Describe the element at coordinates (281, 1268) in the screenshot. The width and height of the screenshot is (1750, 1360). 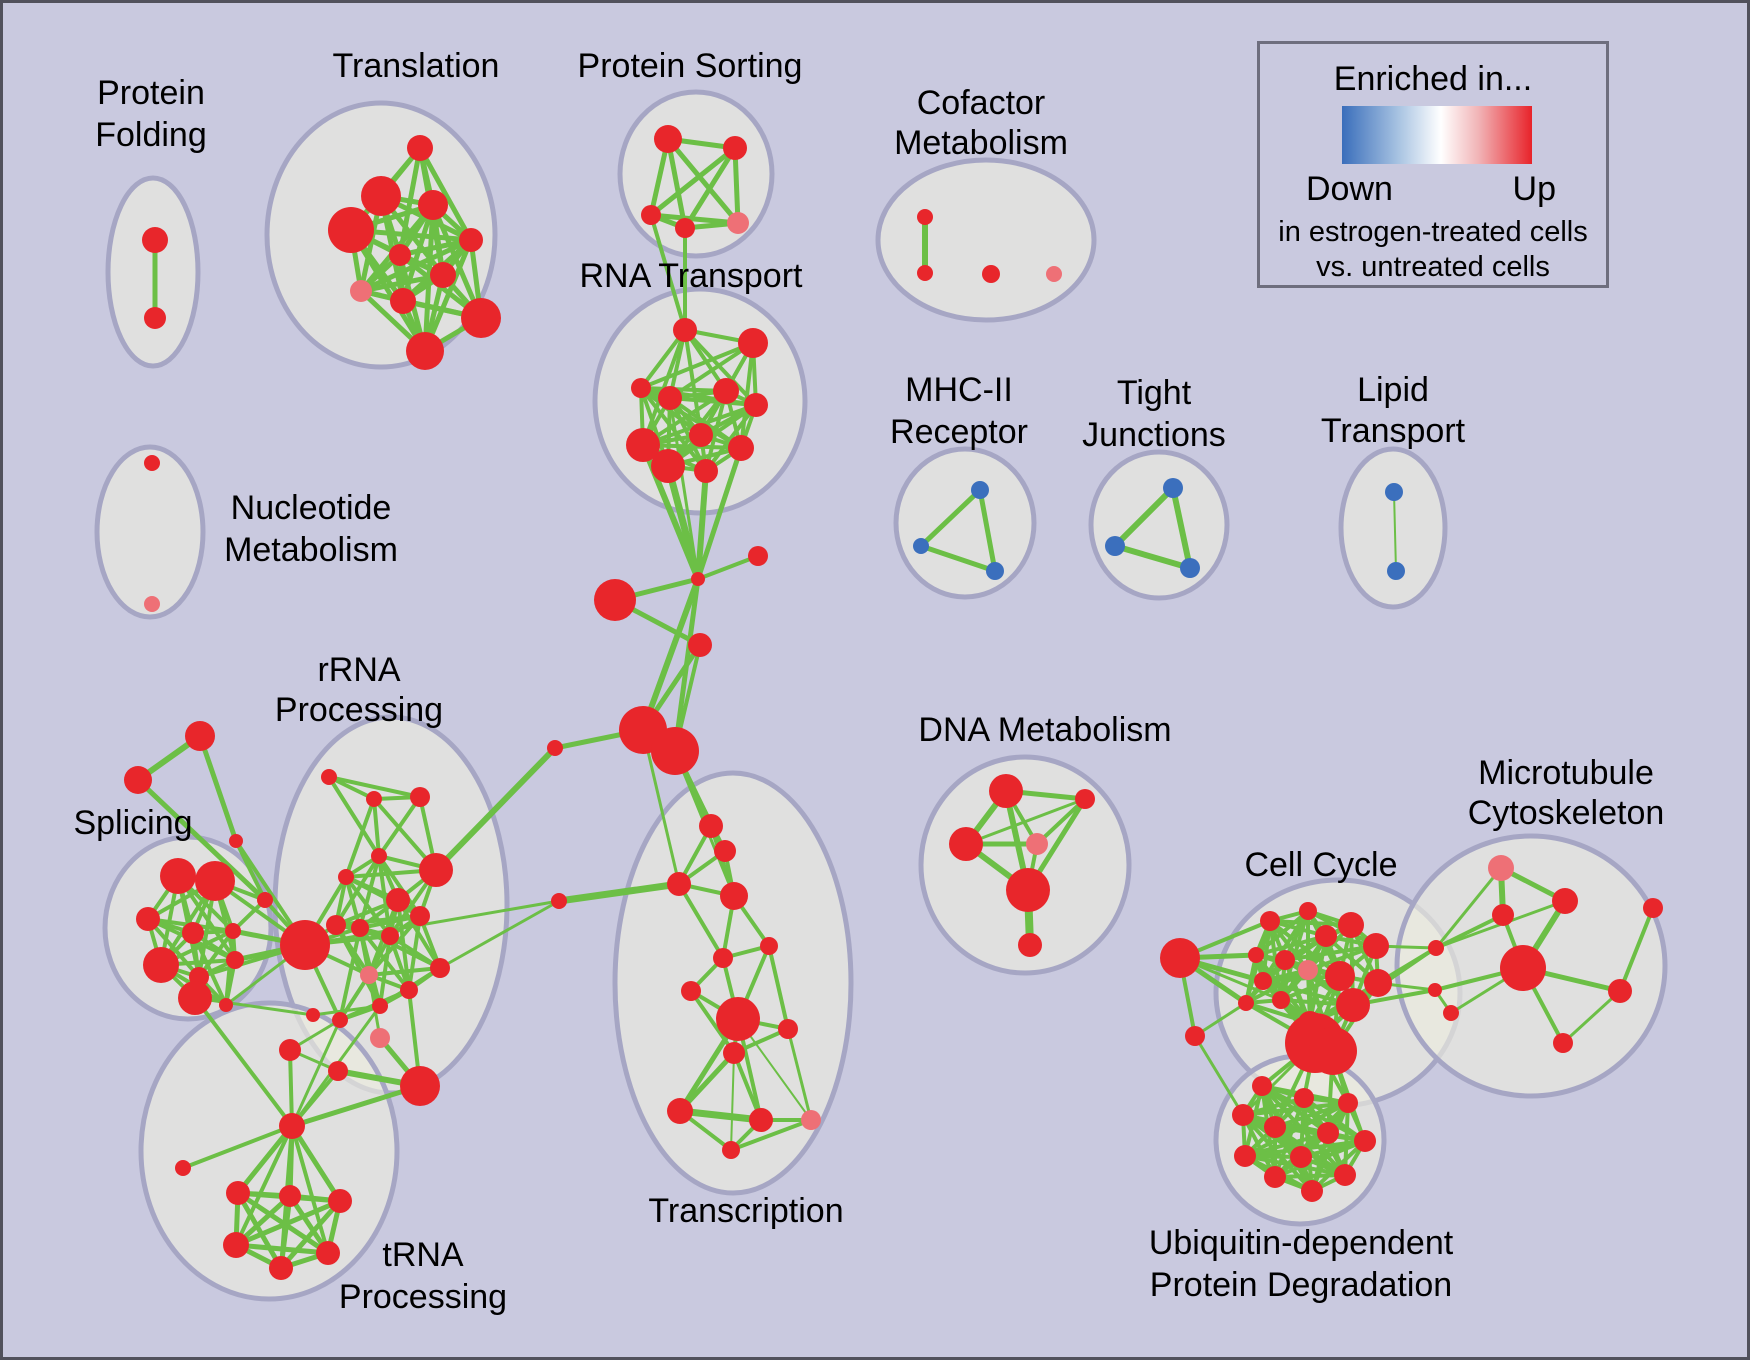
I see `gene-set-node-tr7` at that location.